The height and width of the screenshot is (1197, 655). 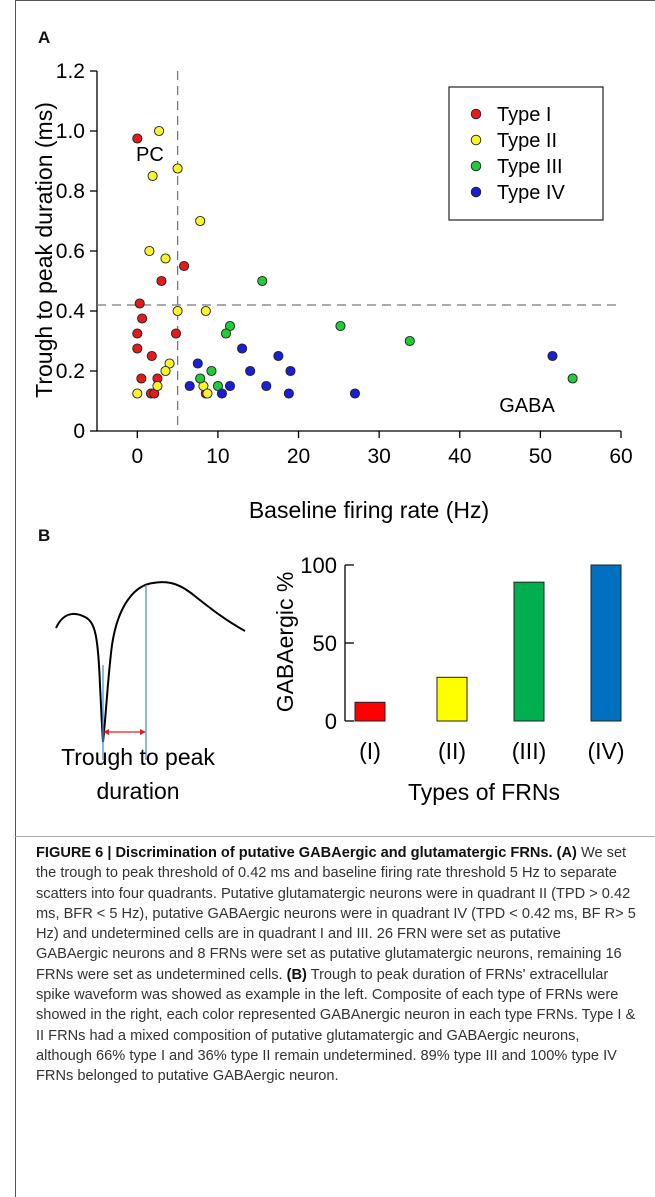 What do you see at coordinates (106, 732) in the screenshot?
I see `duration-arrow-head-left` at bounding box center [106, 732].